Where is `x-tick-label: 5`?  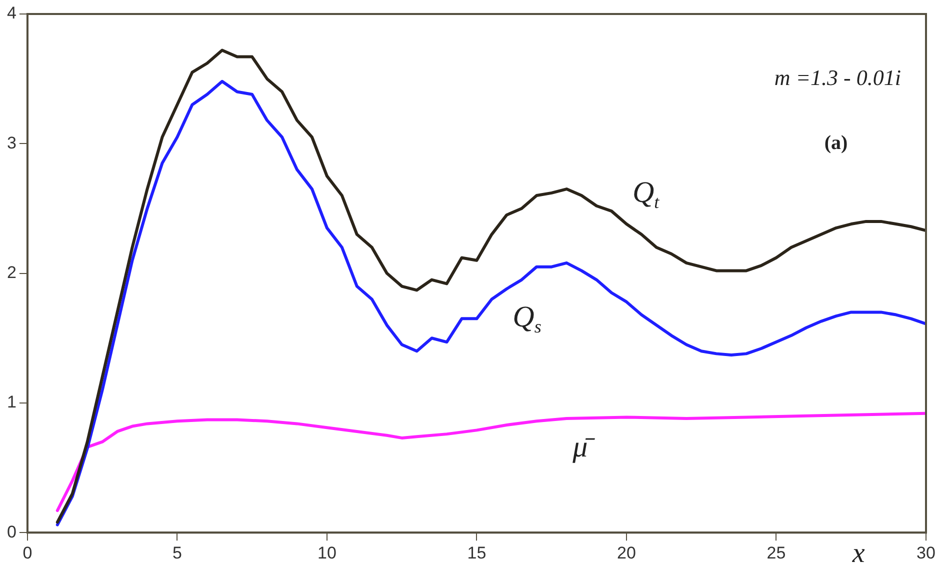 x-tick-label: 5 is located at coordinates (177, 552).